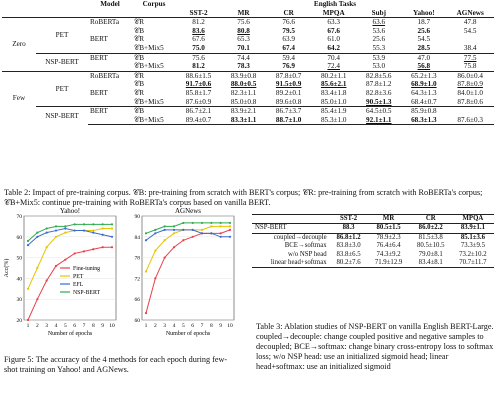 The height and width of the screenshot is (400, 496). What do you see at coordinates (470, 66) in the screenshot?
I see `table2-value-cell: 75.8` at bounding box center [470, 66].